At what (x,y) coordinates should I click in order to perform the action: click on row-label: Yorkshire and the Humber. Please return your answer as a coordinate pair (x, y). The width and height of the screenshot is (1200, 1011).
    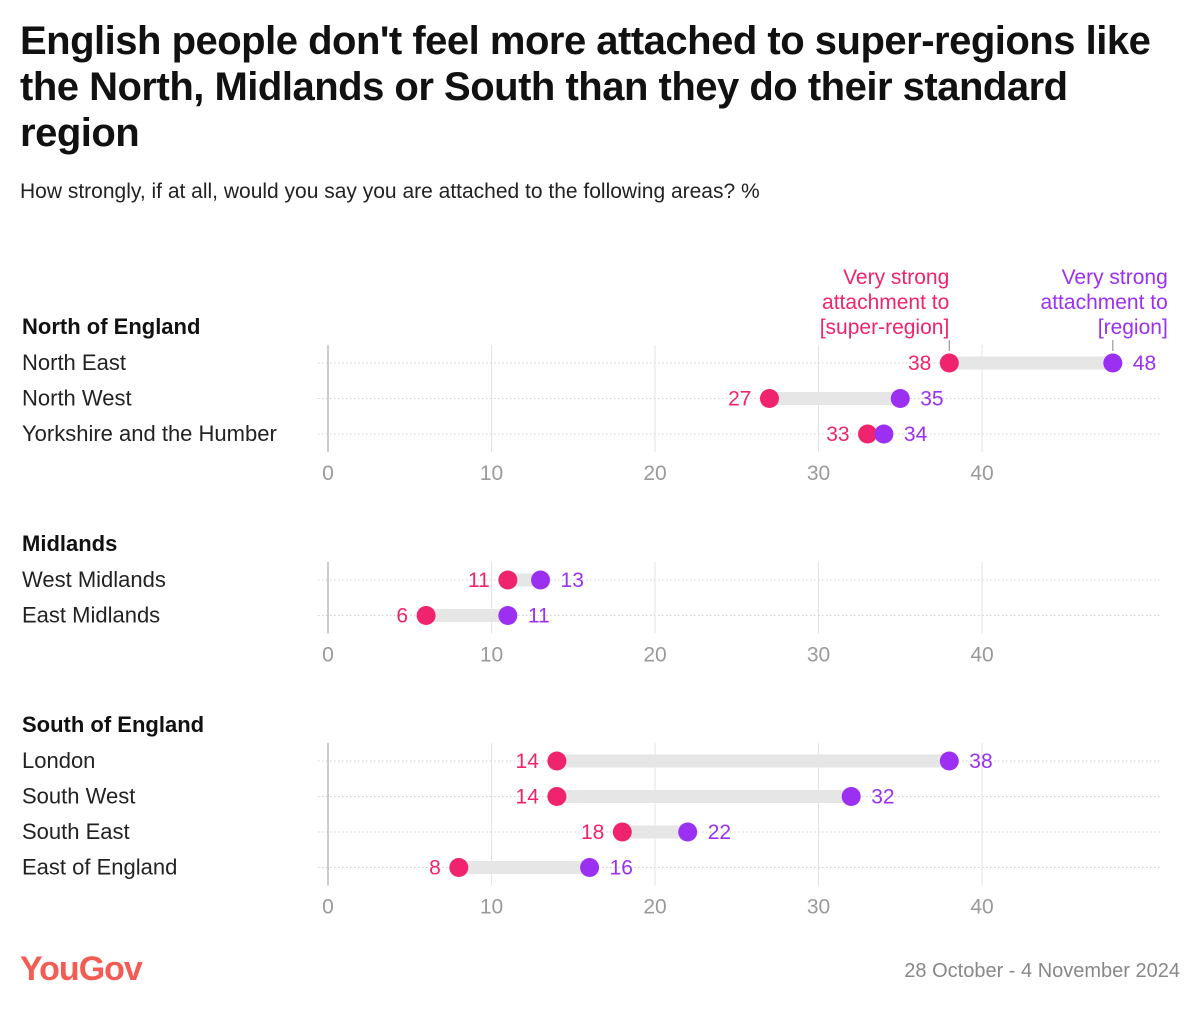
    Looking at the image, I should click on (149, 433).